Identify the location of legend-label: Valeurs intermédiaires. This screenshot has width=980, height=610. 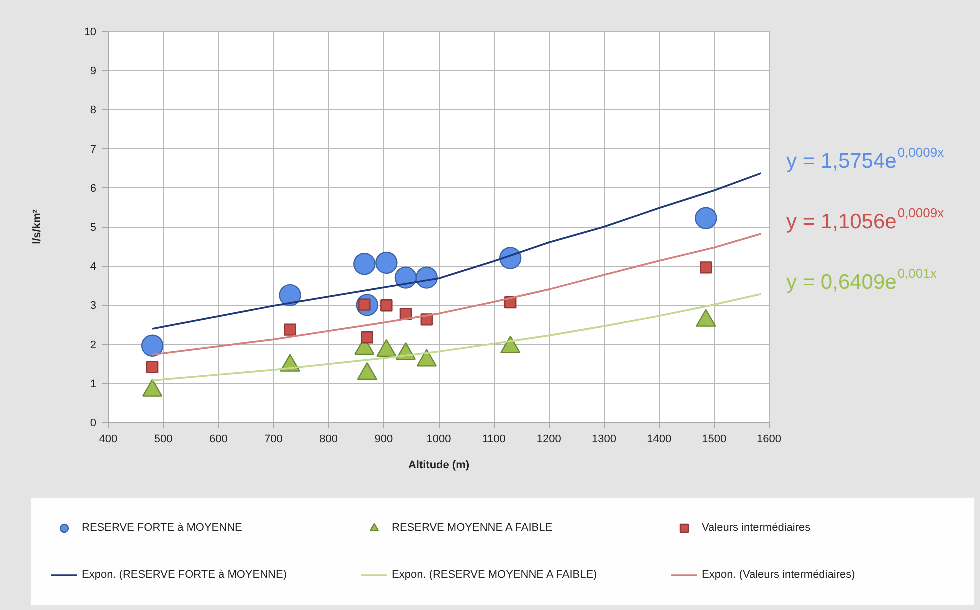
(757, 528).